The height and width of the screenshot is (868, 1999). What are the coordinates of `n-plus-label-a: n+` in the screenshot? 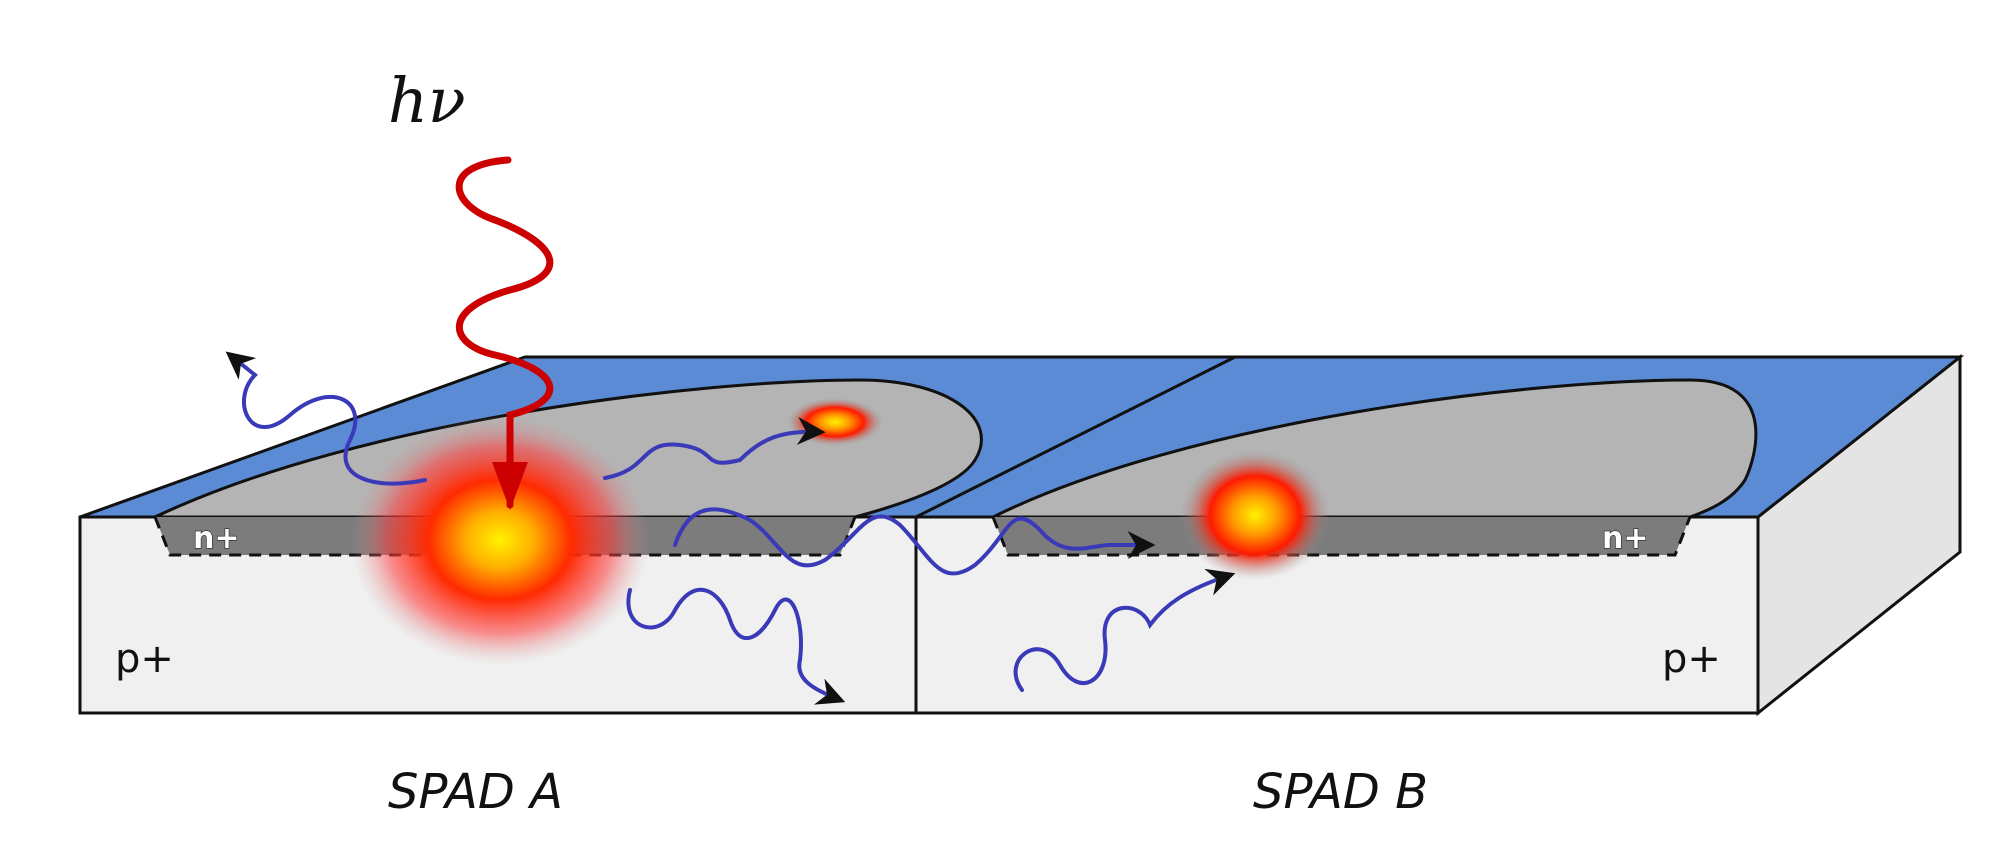 It's located at (216, 538).